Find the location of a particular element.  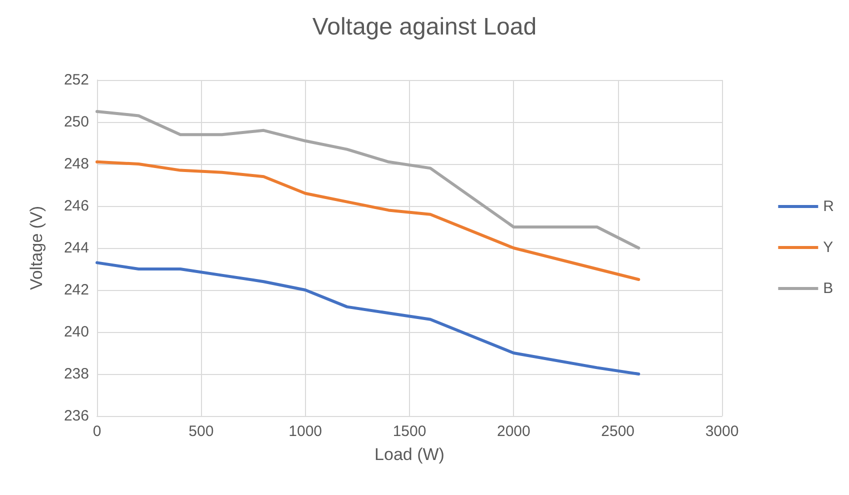

legend-label: Y is located at coordinates (828, 247).